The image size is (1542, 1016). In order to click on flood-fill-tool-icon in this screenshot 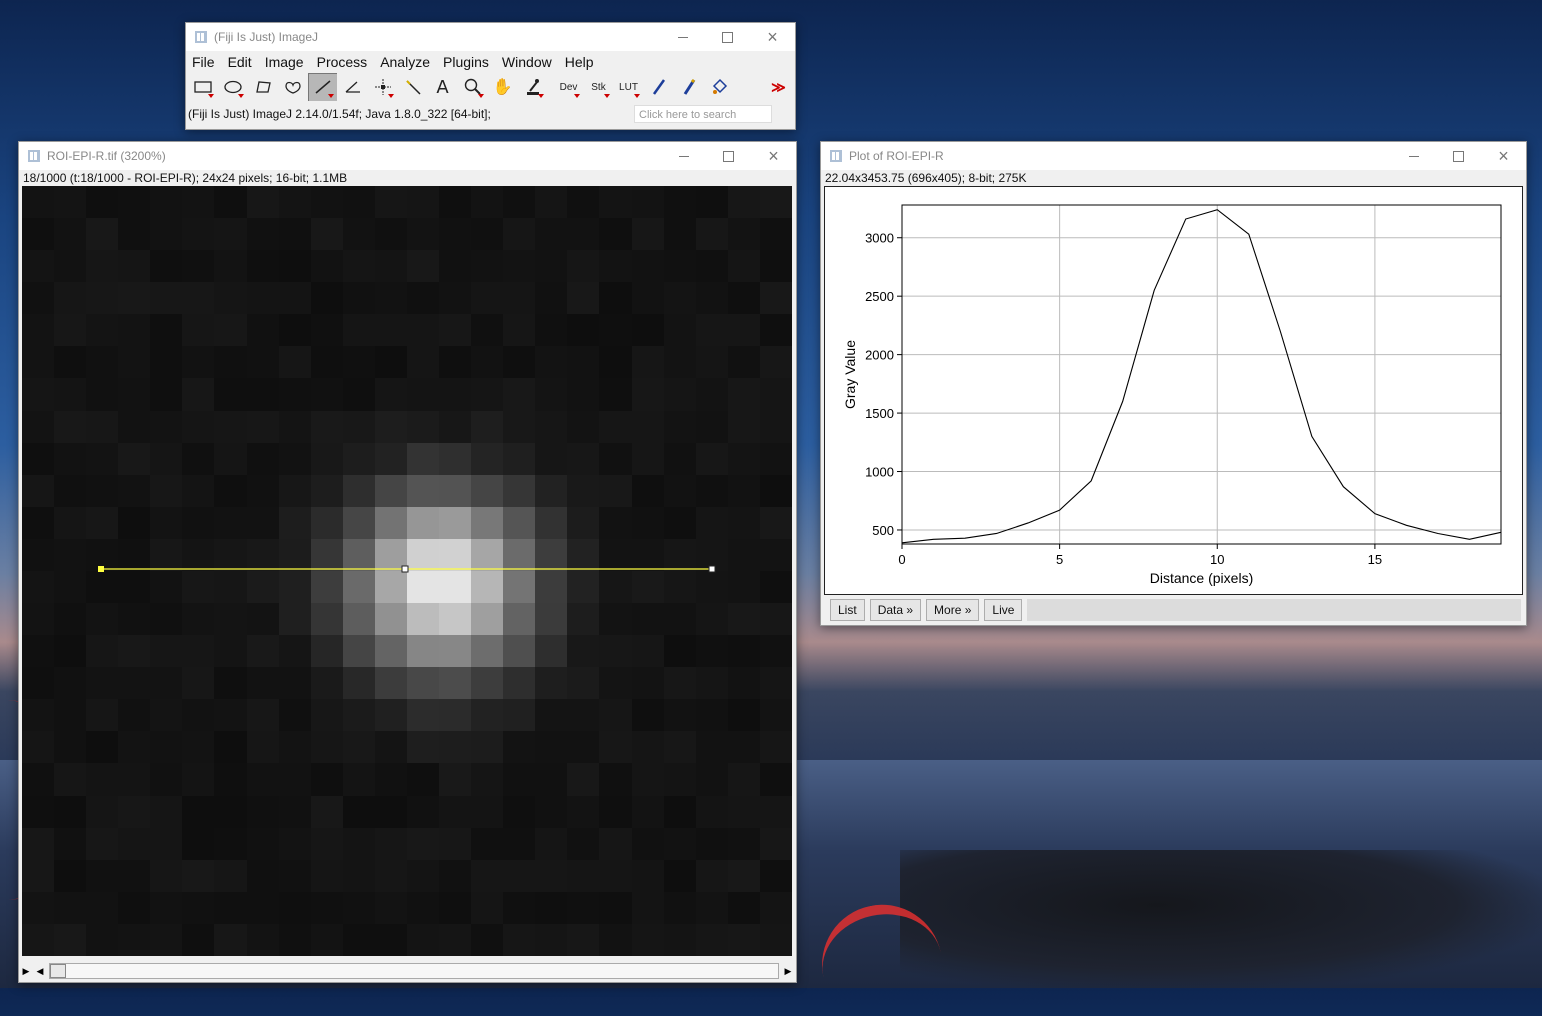, I will do `click(718, 87)`.